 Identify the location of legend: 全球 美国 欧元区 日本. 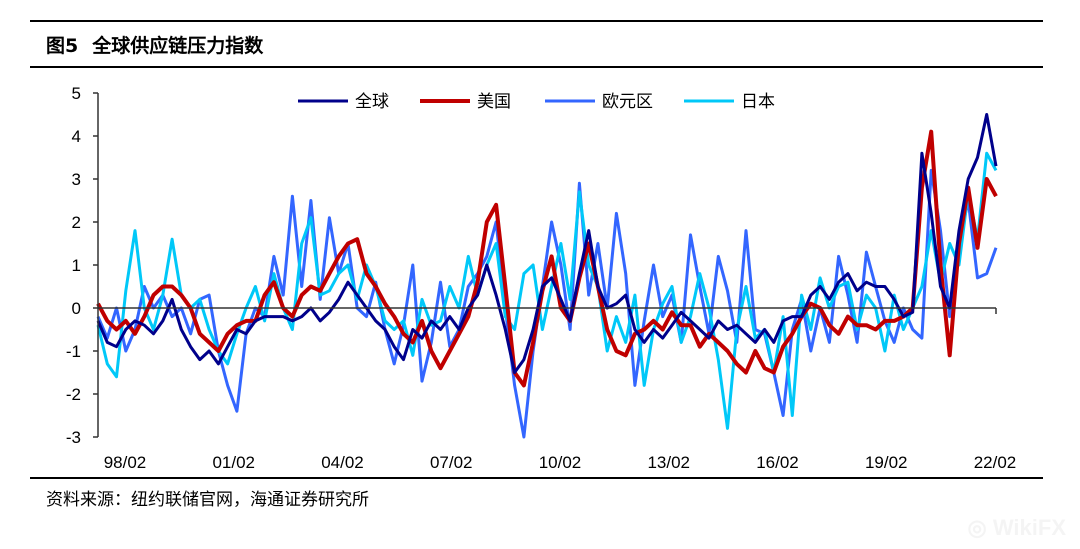
(536, 102).